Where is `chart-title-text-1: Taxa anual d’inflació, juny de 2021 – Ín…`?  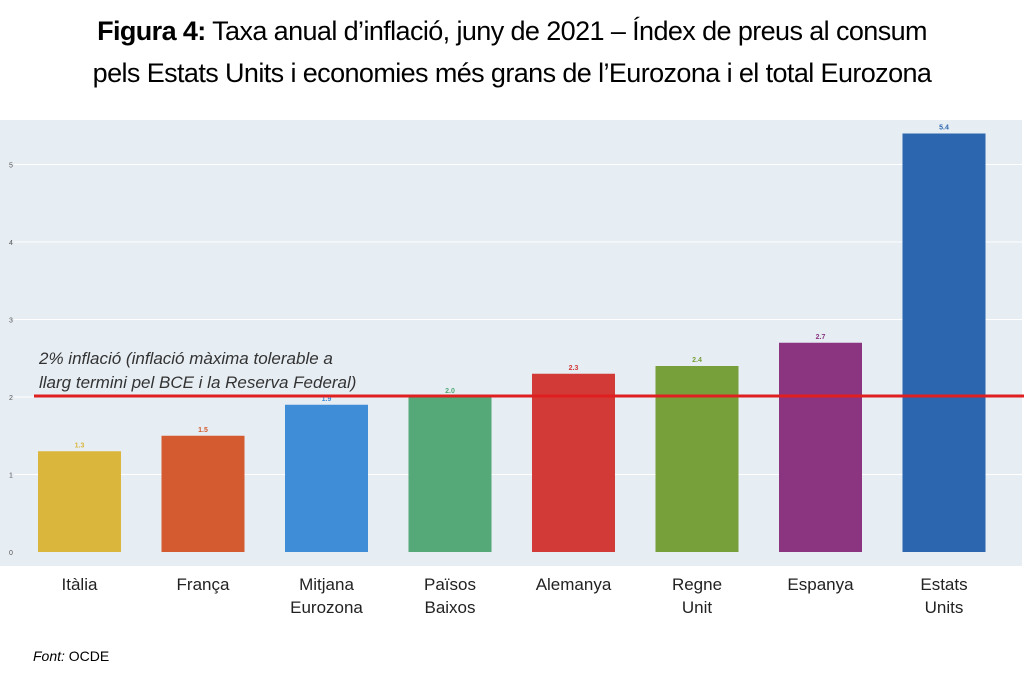
chart-title-text-1: Taxa anual d’inflació, juny de 2021 – Ín… is located at coordinates (569, 31).